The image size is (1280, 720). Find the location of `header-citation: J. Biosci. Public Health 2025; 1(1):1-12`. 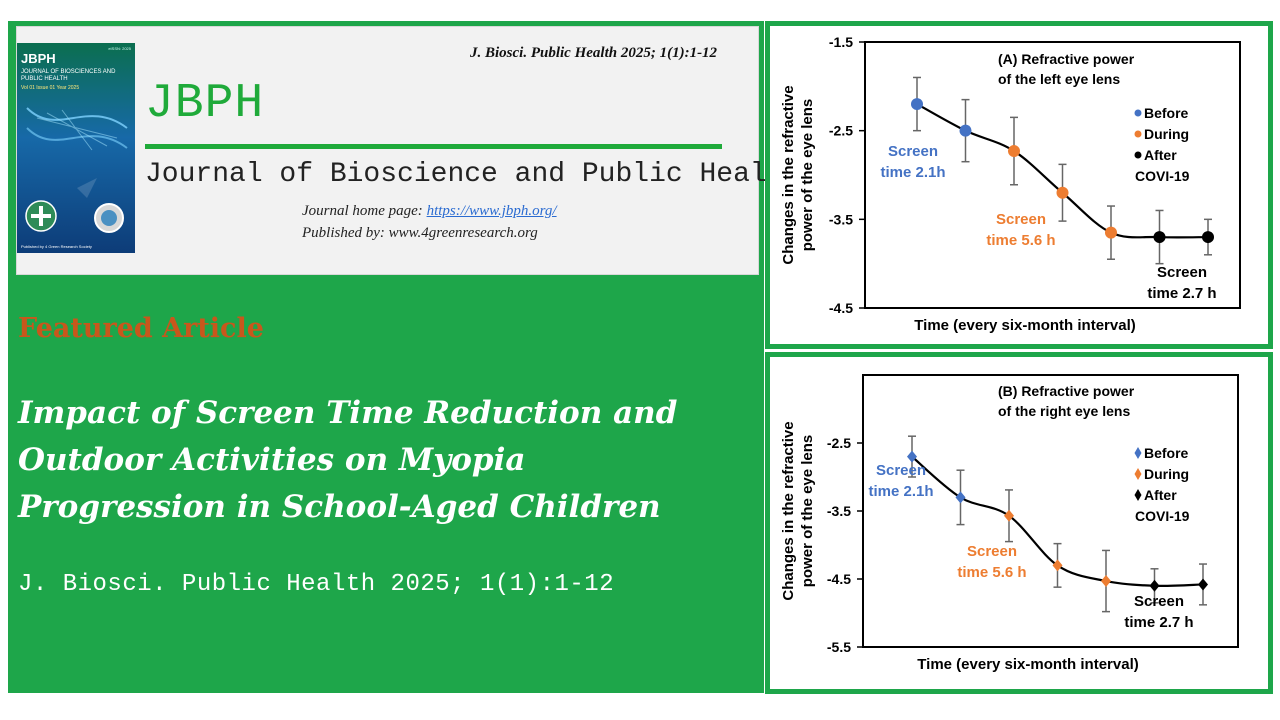

header-citation: J. Biosci. Public Health 2025; 1(1):1-12 is located at coordinates (594, 53).